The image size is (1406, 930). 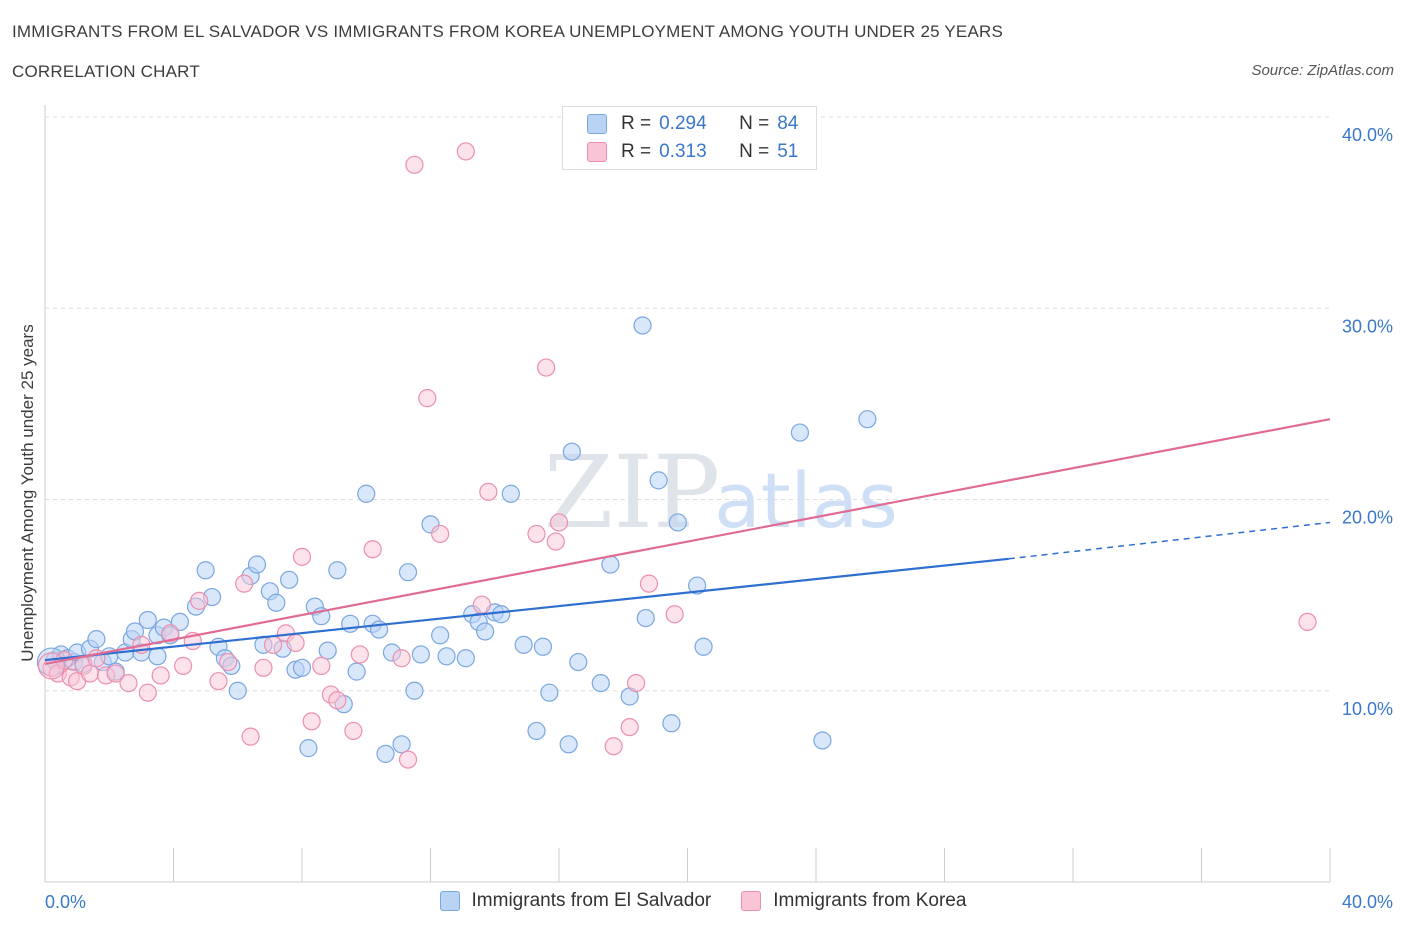 What do you see at coordinates (721, 492) in the screenshot?
I see `watermark: ZIP atlas` at bounding box center [721, 492].